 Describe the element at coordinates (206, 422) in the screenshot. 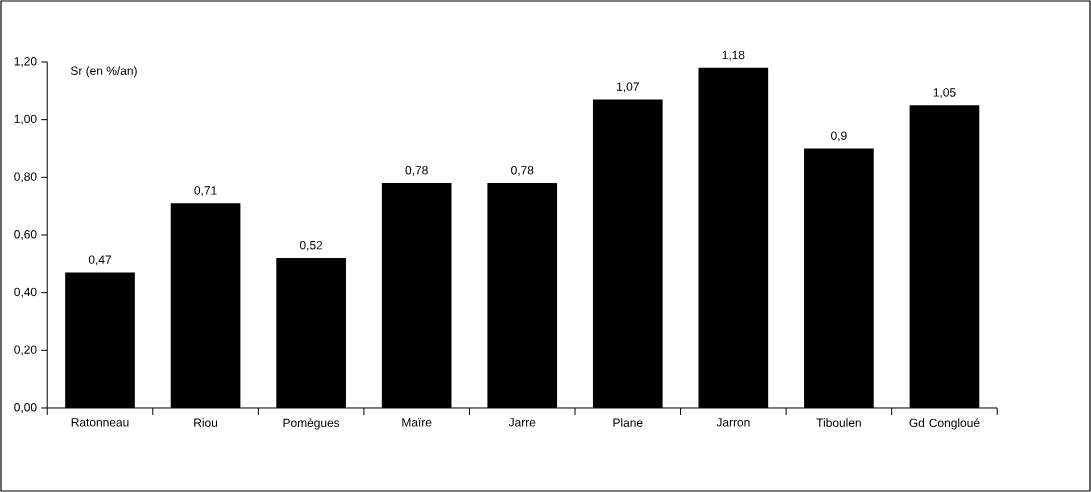

I see `x-tick-label: Riou` at that location.